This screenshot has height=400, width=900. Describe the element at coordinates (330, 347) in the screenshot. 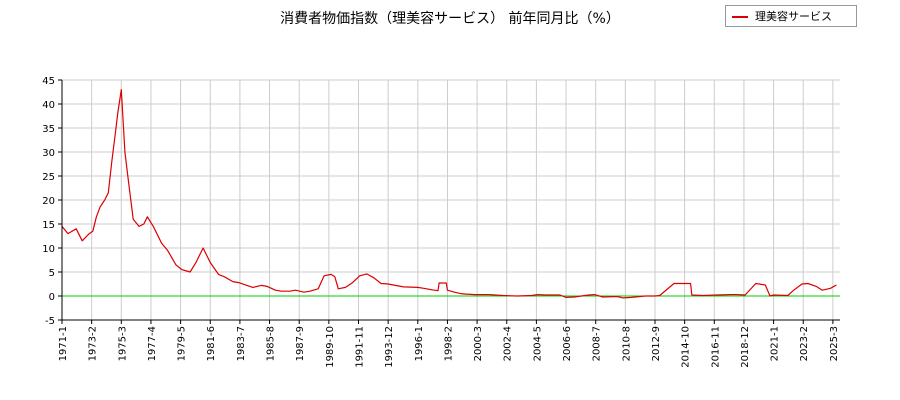

I see `x-tick-label: 1989-10` at that location.